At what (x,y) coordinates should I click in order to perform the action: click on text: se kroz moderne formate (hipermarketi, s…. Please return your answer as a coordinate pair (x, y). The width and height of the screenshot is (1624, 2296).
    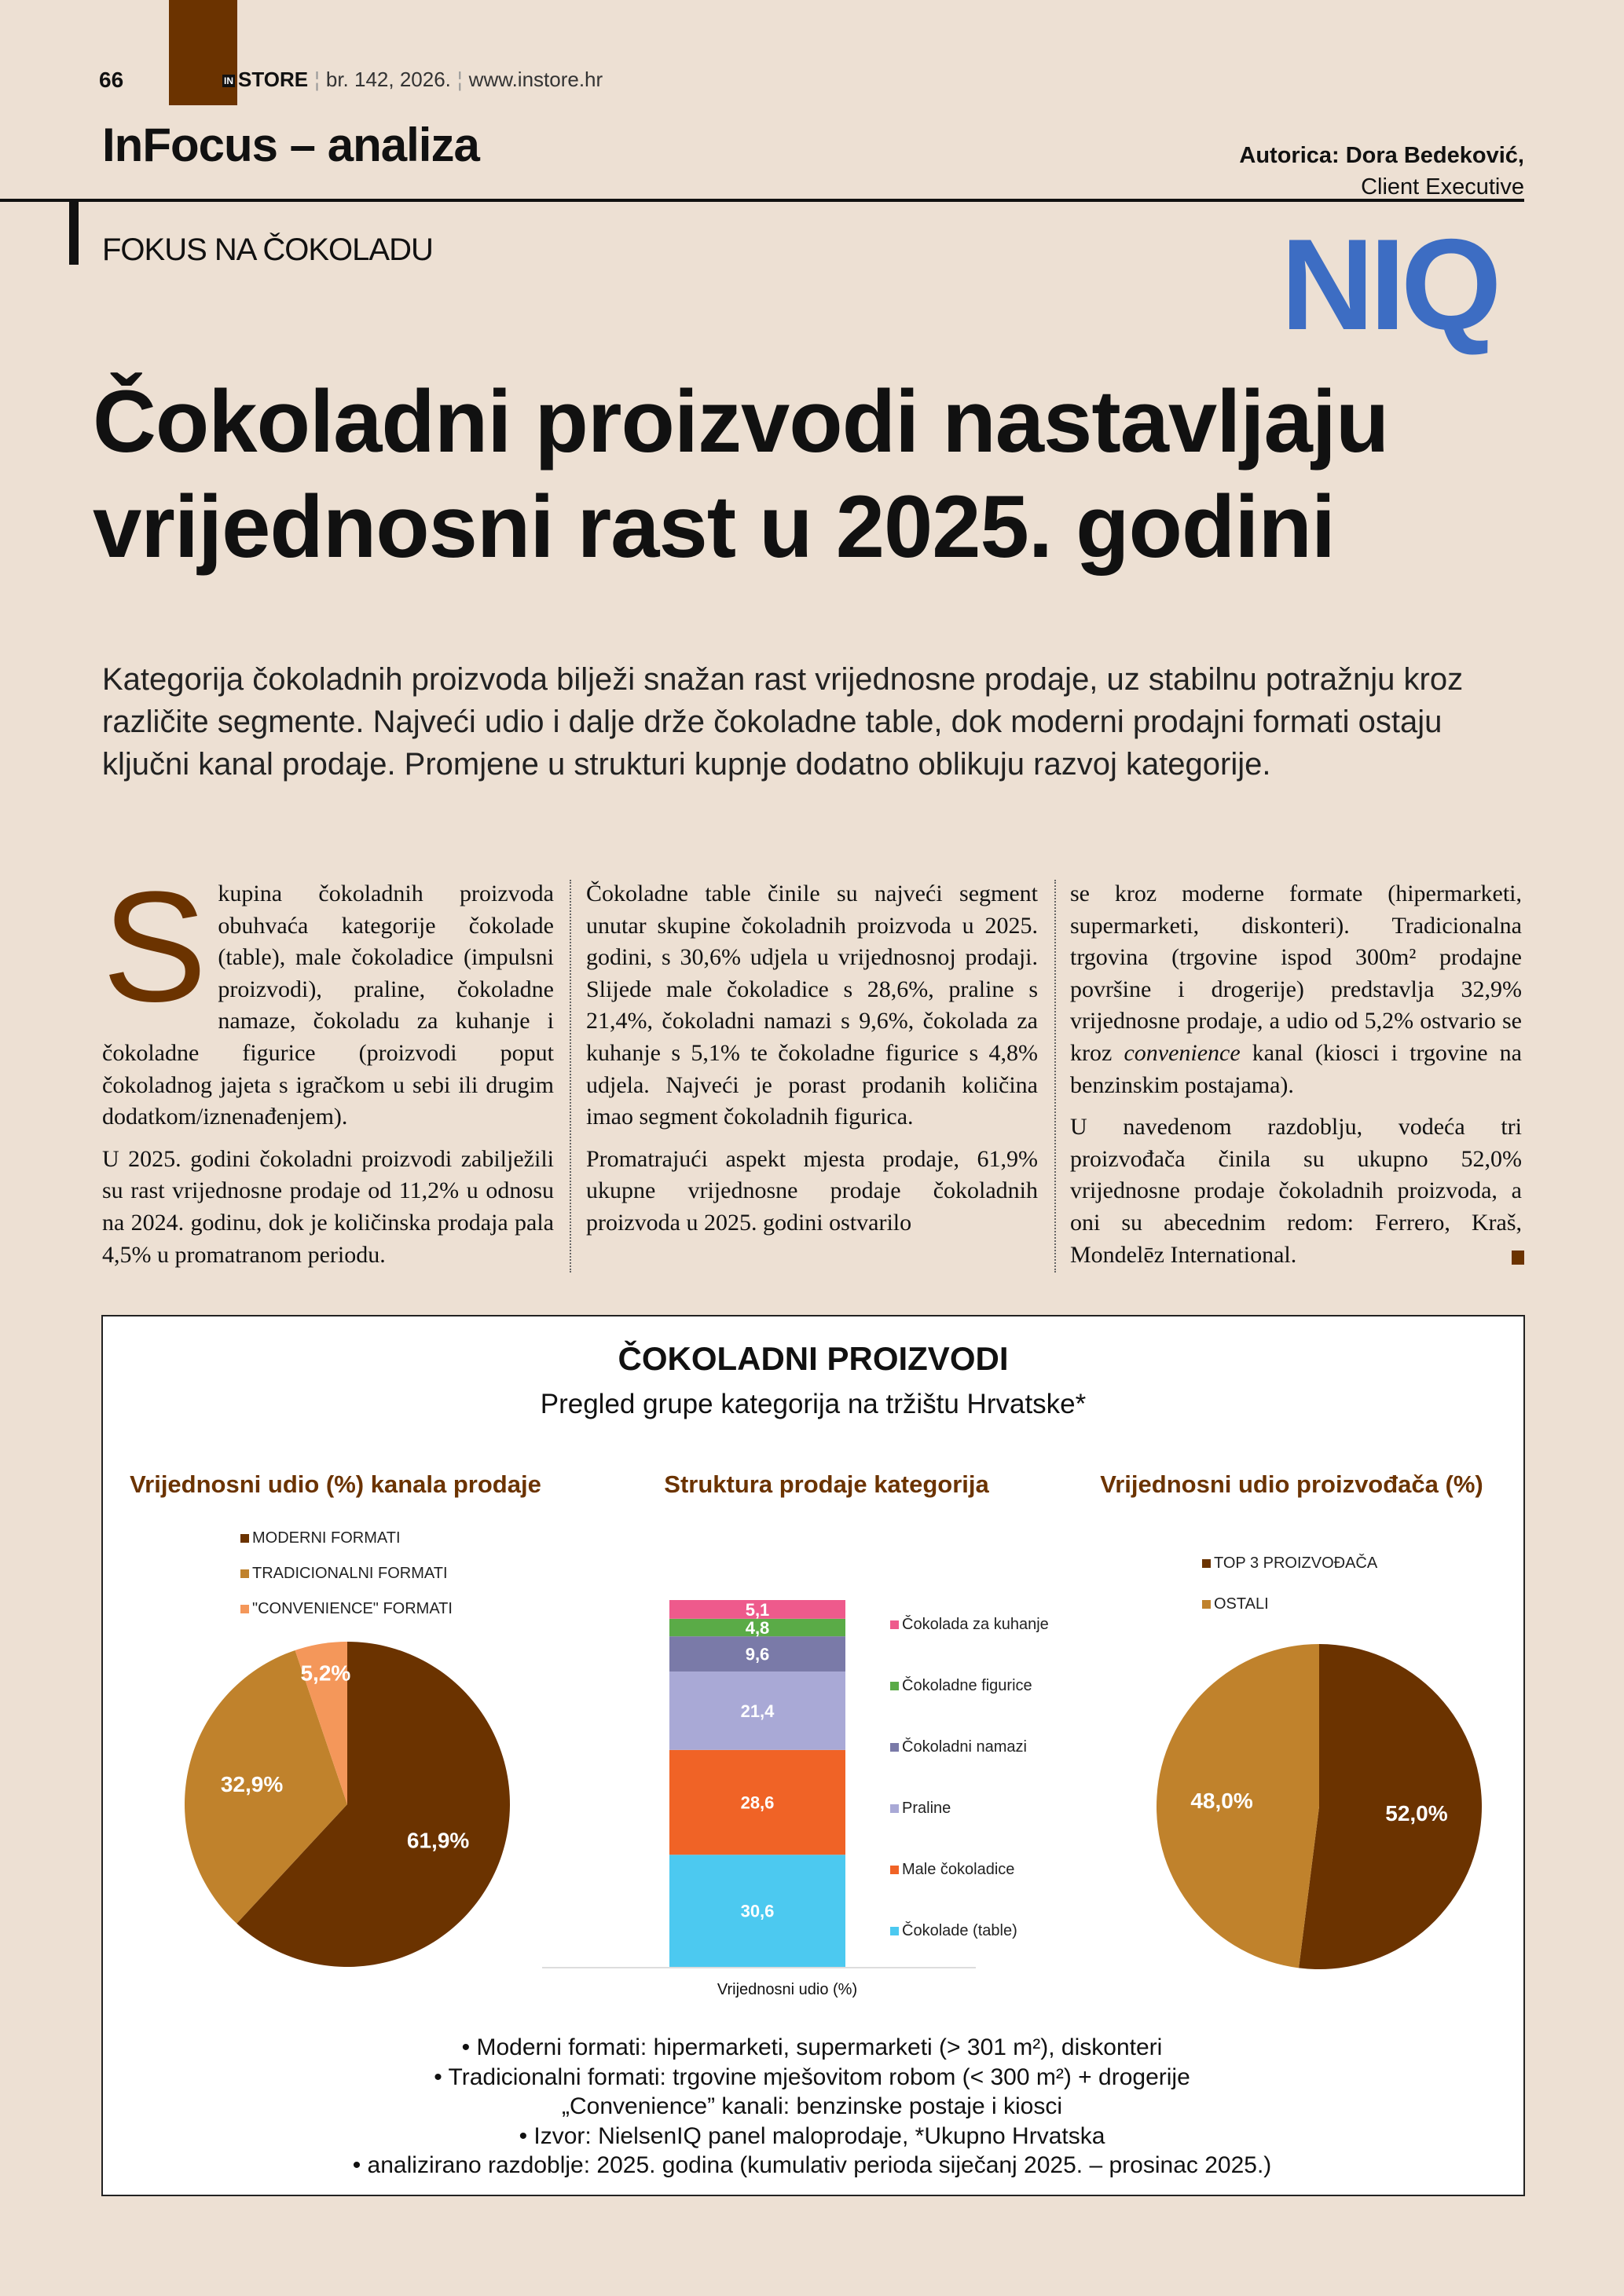
    Looking at the image, I should click on (1296, 974).